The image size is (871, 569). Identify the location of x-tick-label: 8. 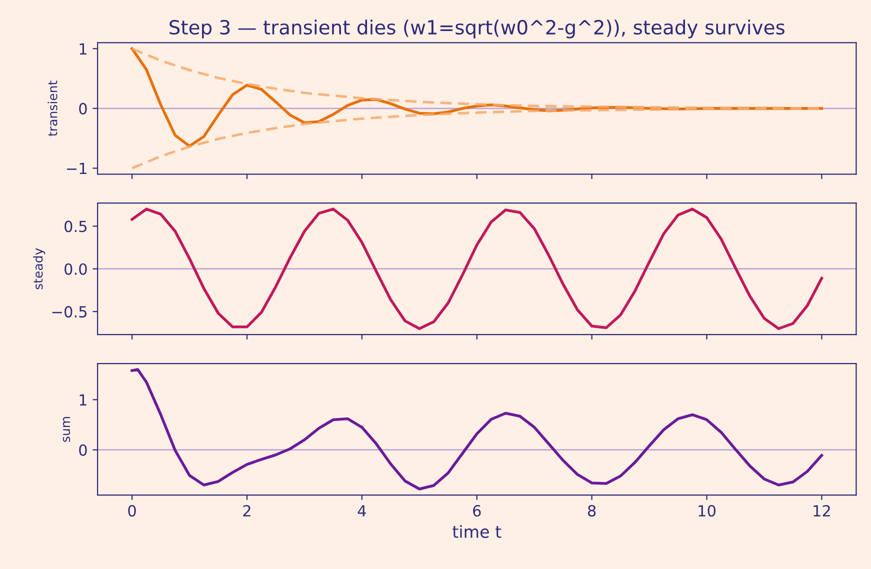
(592, 511).